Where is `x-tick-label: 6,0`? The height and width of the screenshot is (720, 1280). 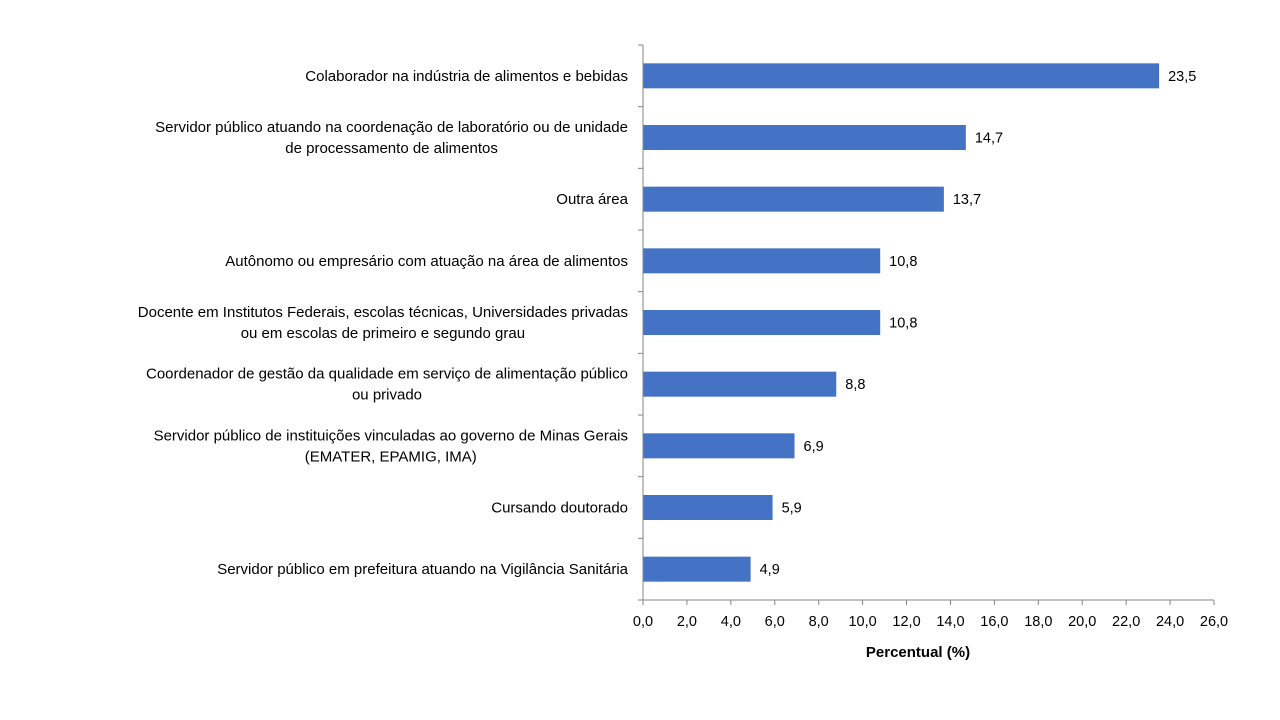 x-tick-label: 6,0 is located at coordinates (775, 622).